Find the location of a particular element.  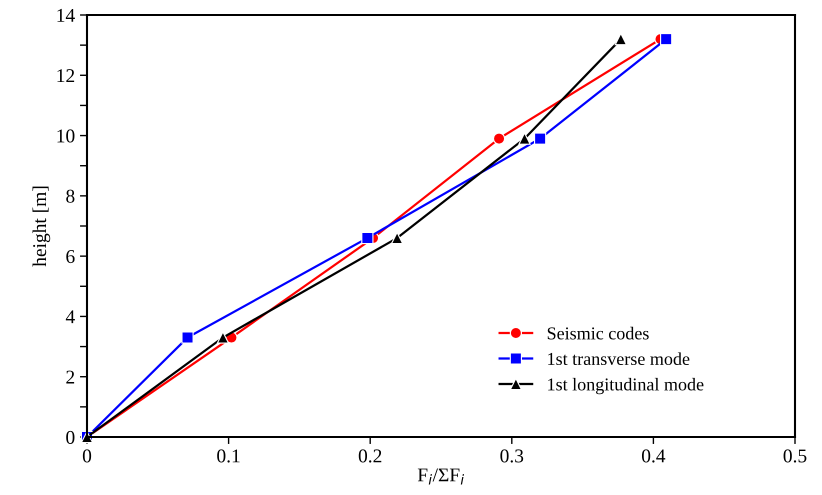

legend-label: 1st longitudinal mode is located at coordinates (626, 386).